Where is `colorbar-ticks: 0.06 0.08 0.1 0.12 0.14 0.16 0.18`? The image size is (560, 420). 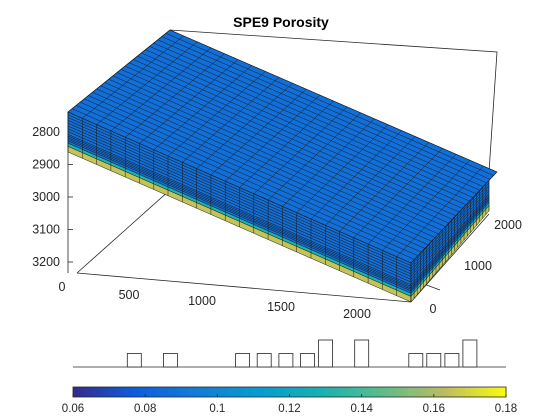
colorbar-ticks: 0.06 0.08 0.1 0.12 0.14 0.16 0.18 is located at coordinates (289, 404).